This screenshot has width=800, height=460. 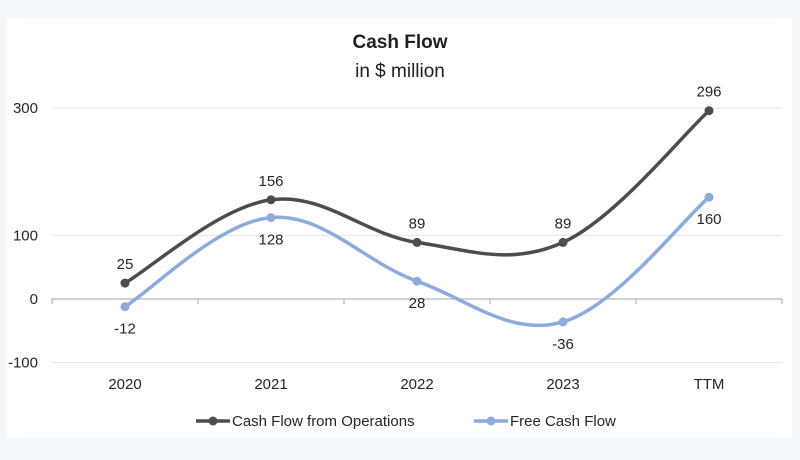 I want to click on legend-label: Cash Flow from Operations, so click(x=323, y=421).